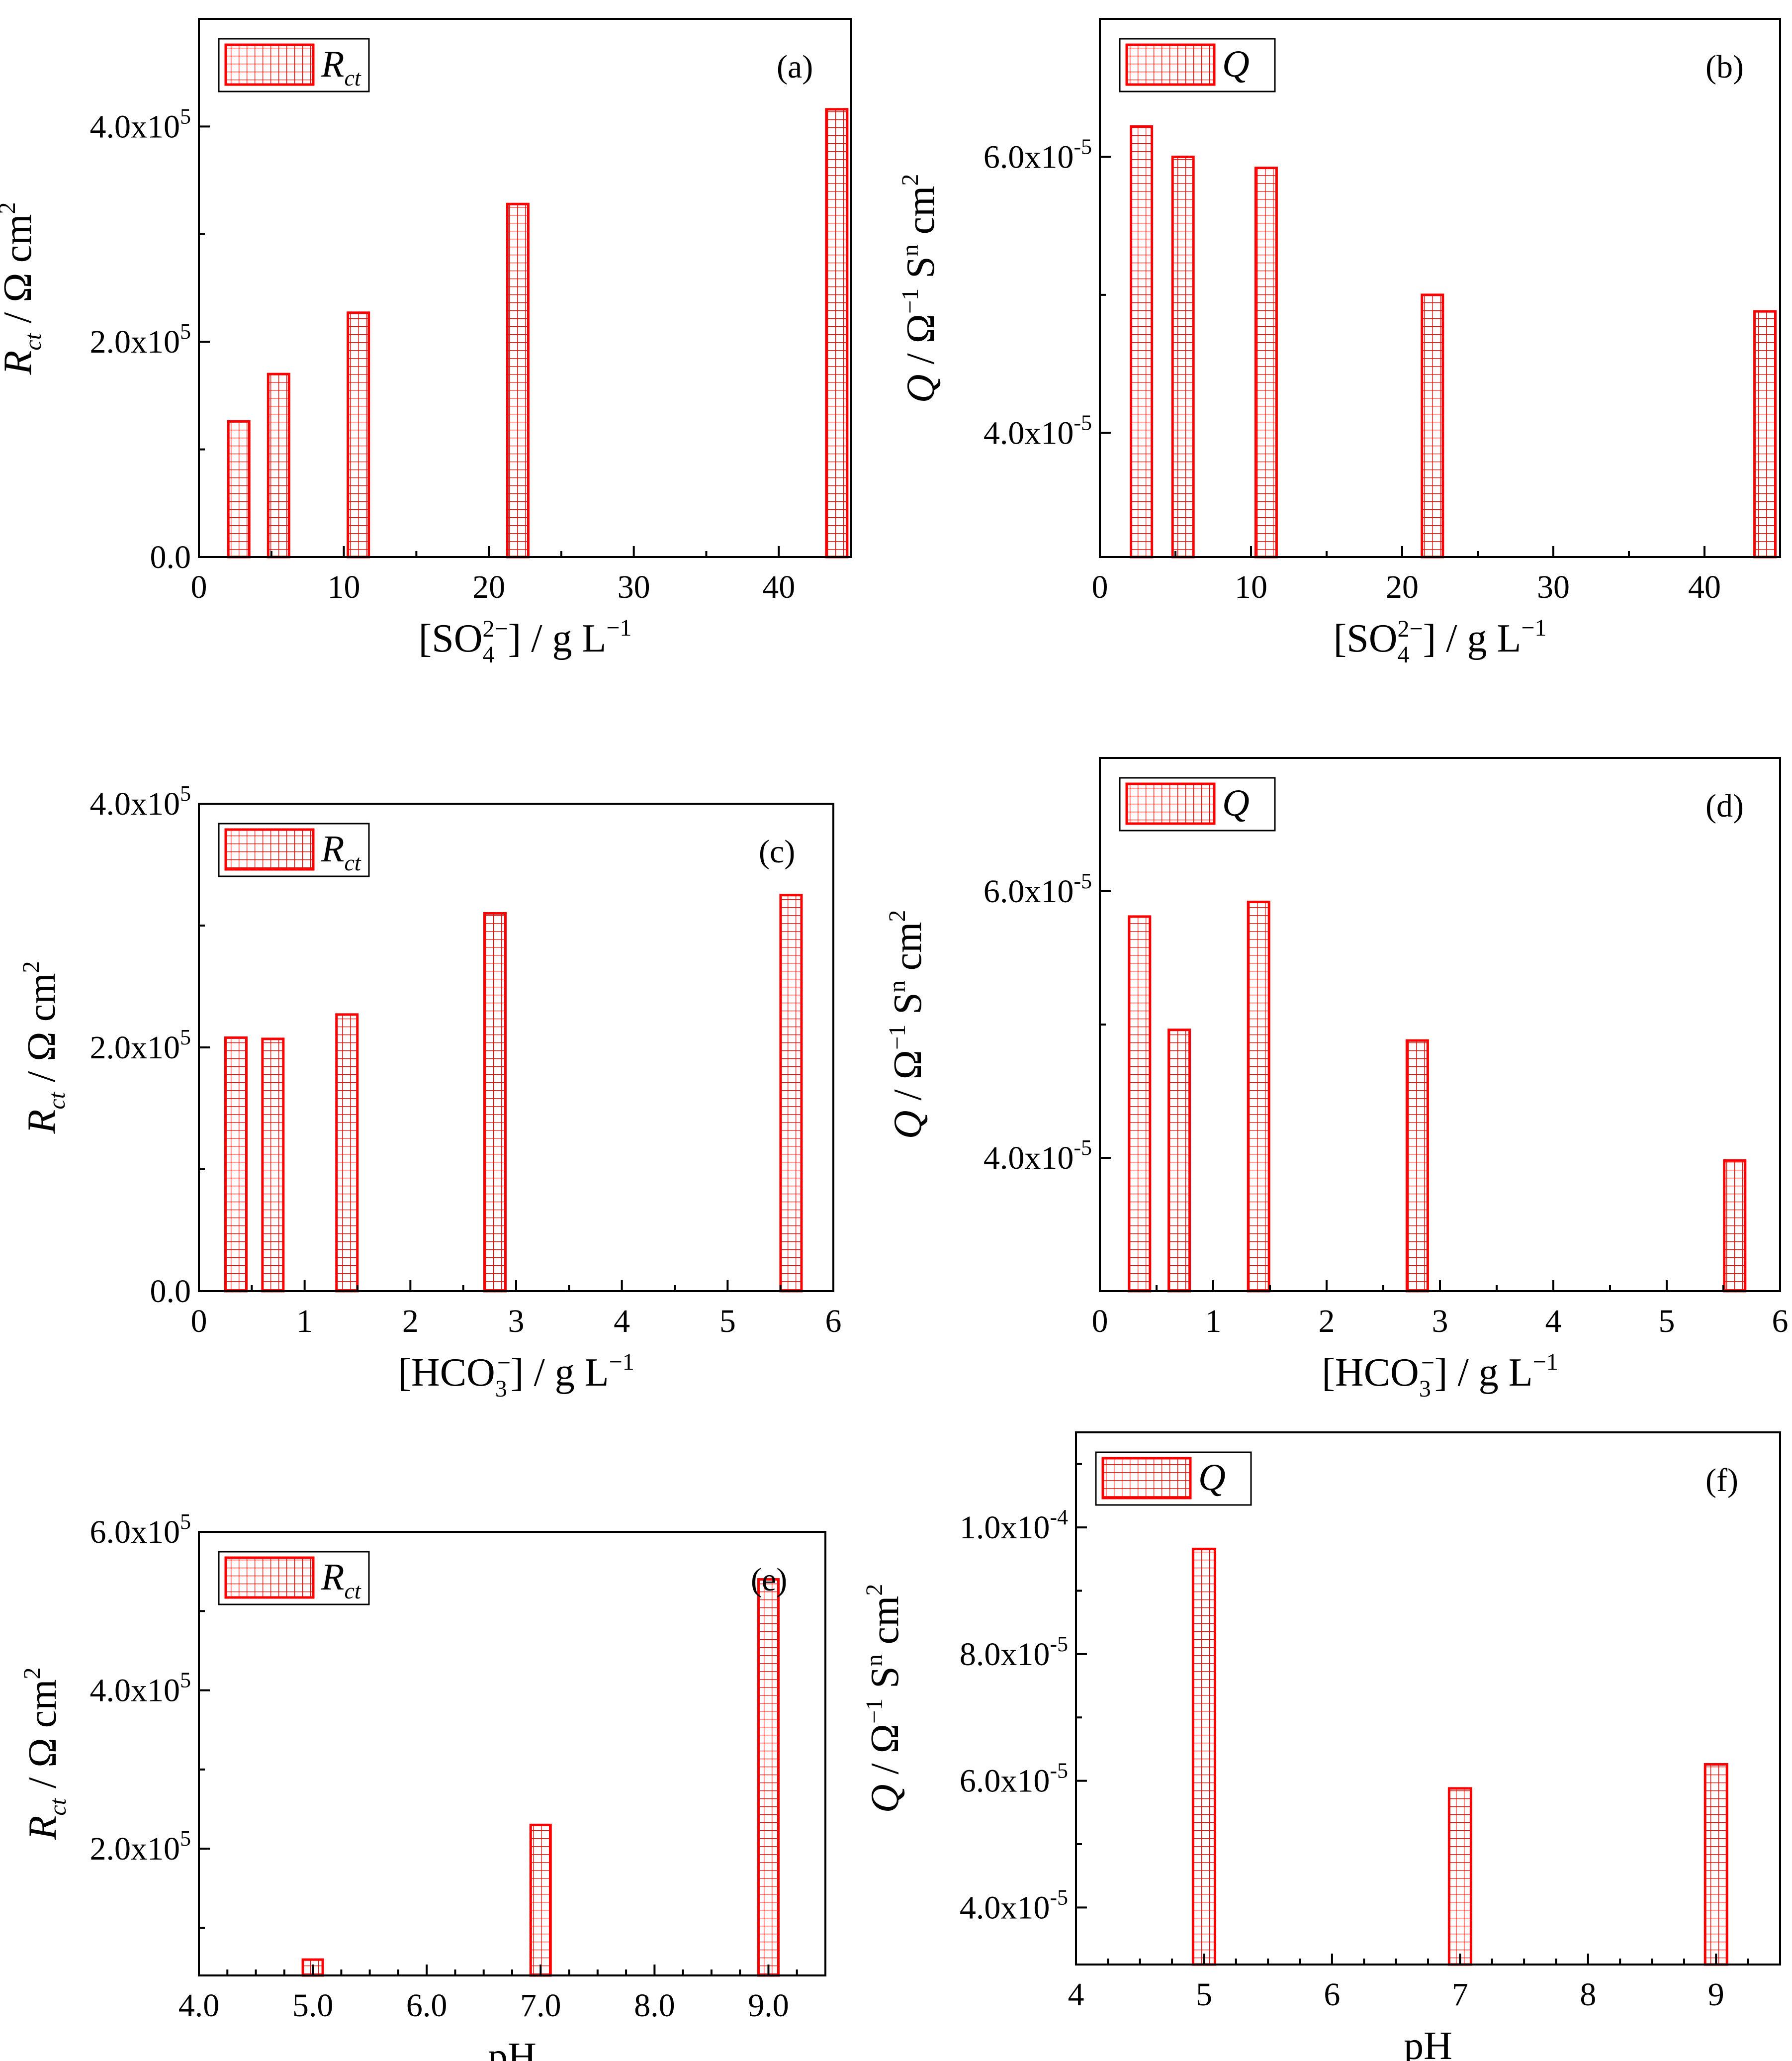 Image resolution: width=1792 pixels, height=2061 pixels. Describe the element at coordinates (1725, 806) in the screenshot. I see `panel-label: (d)` at that location.